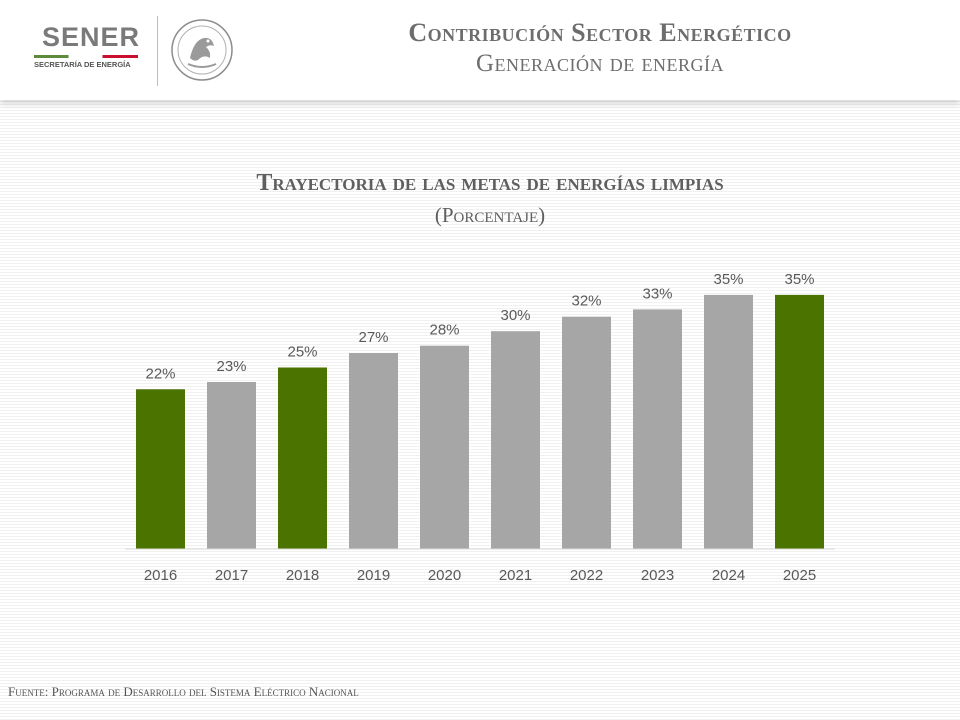 Image resolution: width=960 pixels, height=720 pixels. Describe the element at coordinates (91, 37) in the screenshot. I see `sener-logo-text: SENER` at that location.